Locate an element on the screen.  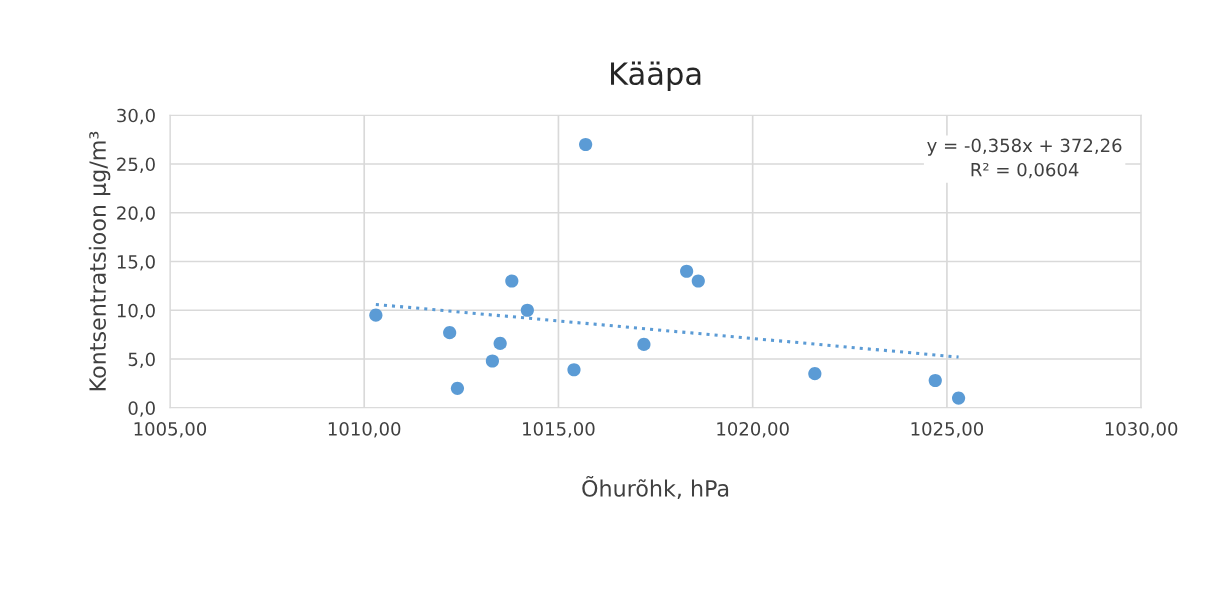
annotation: y = -0,358x + 372,26 is located at coordinates (1024, 147).